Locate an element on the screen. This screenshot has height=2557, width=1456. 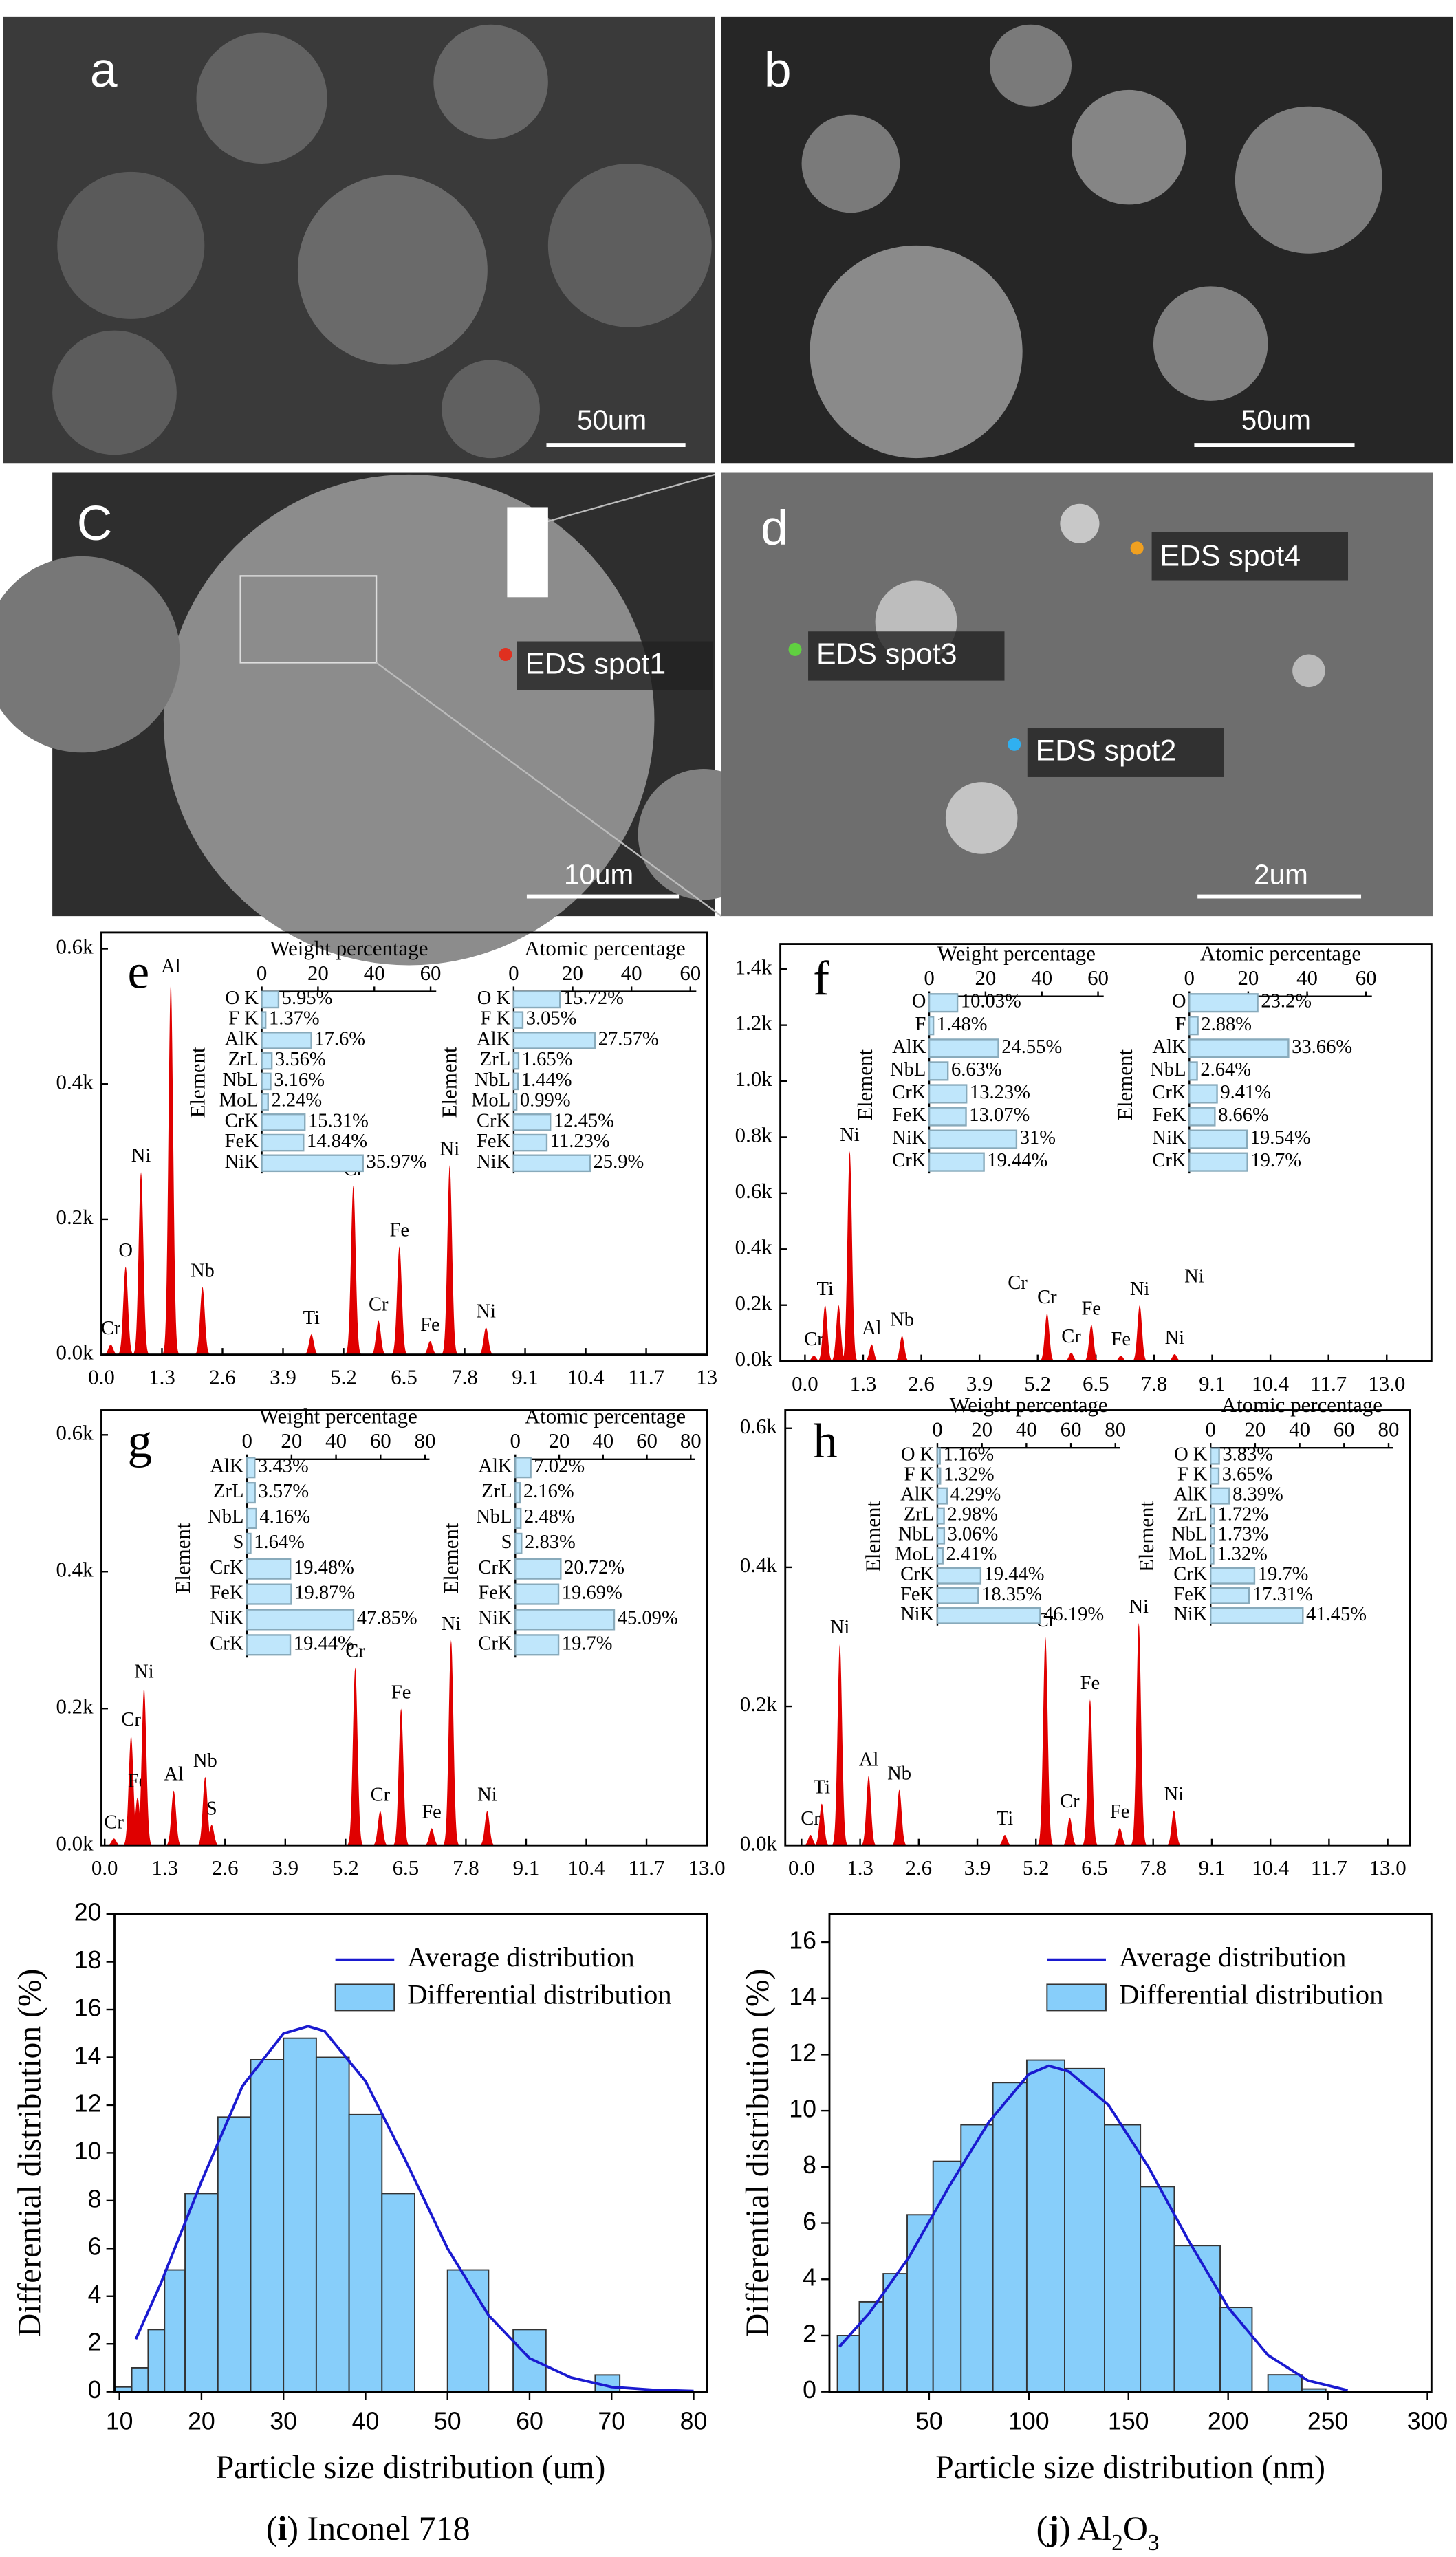
peak-label: O is located at coordinates (125, 1250).